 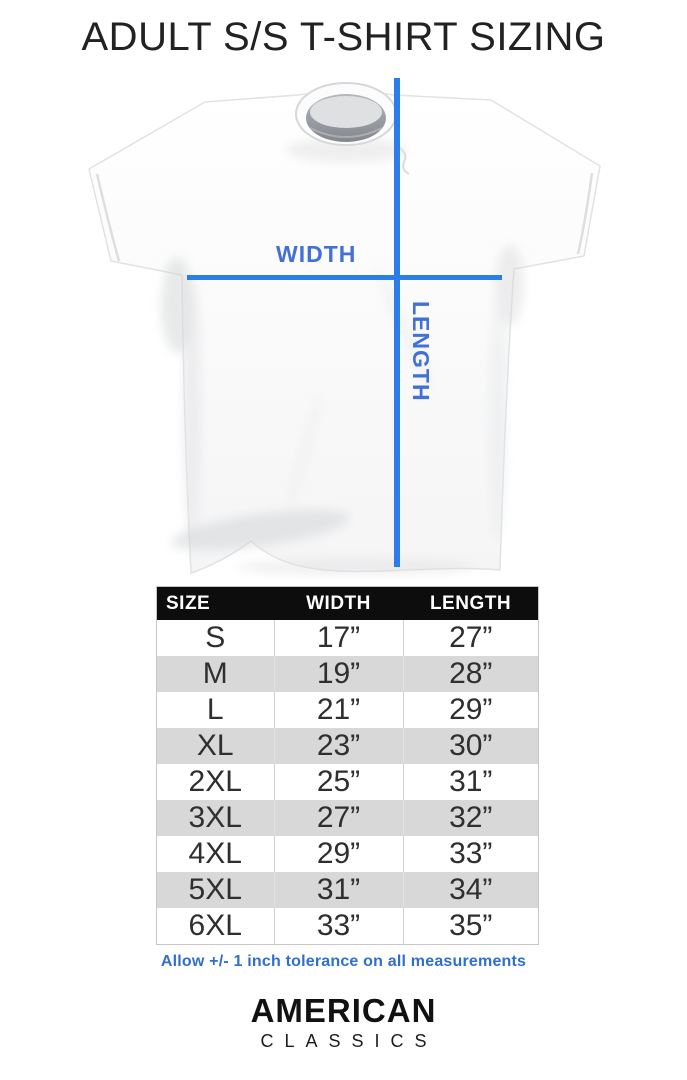 What do you see at coordinates (339, 674) in the screenshot?
I see `width-cell: 19”` at bounding box center [339, 674].